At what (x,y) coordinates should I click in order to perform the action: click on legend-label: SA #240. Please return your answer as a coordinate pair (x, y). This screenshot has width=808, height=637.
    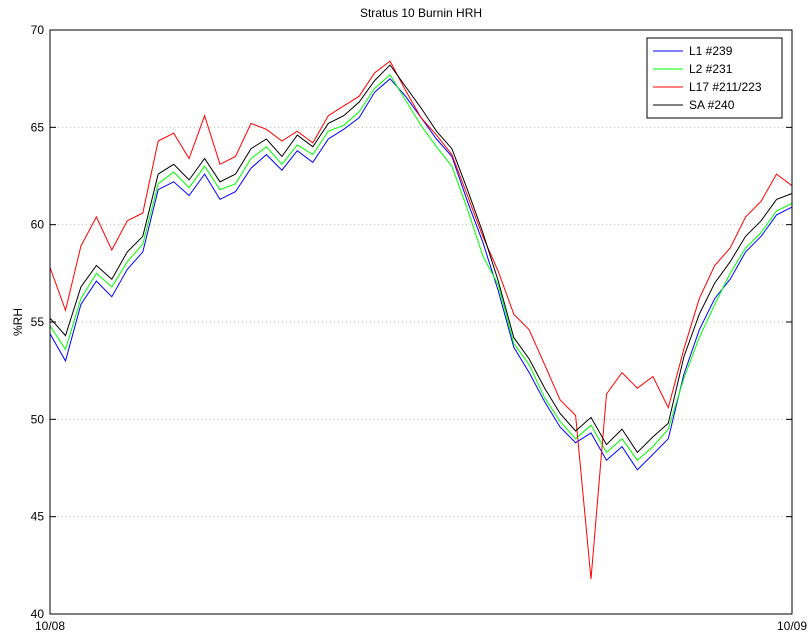
    Looking at the image, I should click on (712, 105).